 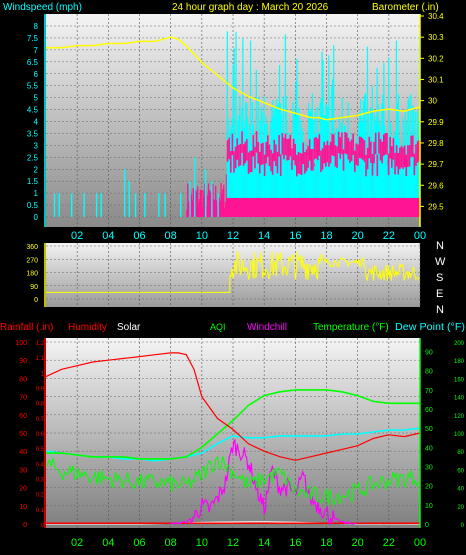 I want to click on wind-tick-label: 6, so click(x=36, y=74).